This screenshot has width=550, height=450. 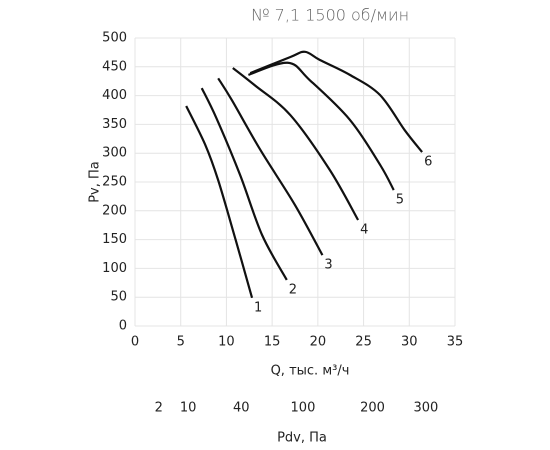 What do you see at coordinates (293, 289) in the screenshot?
I see `curve-label: 2` at bounding box center [293, 289].